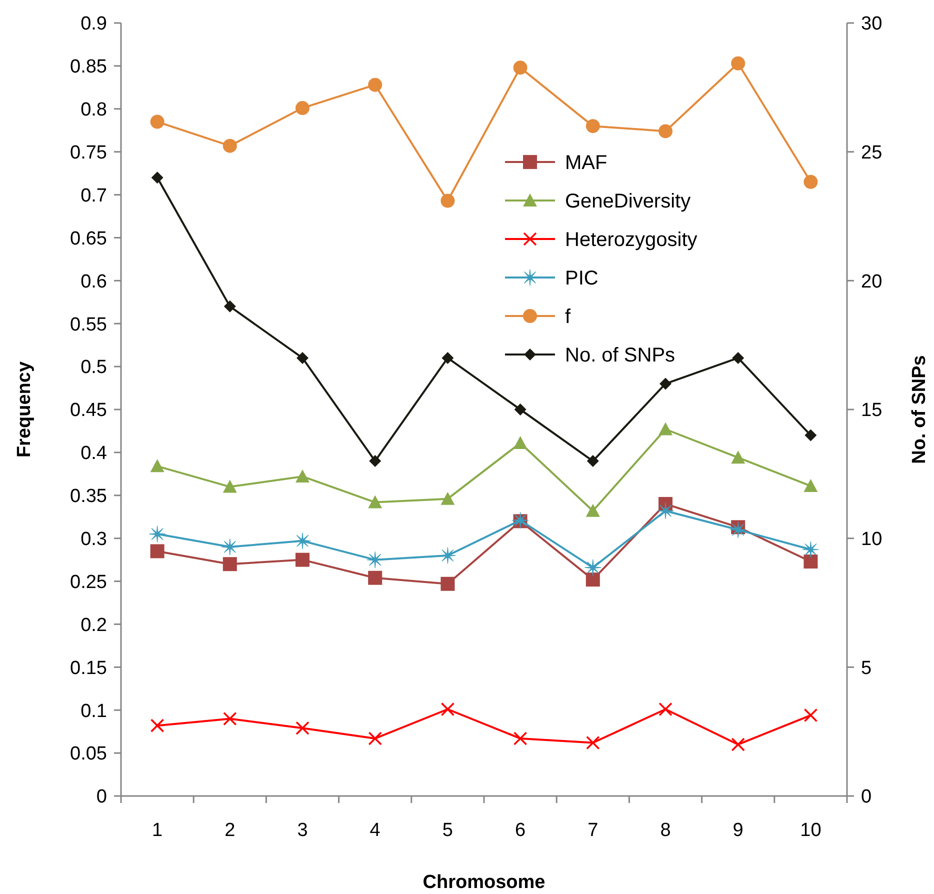  Describe the element at coordinates (568, 317) in the screenshot. I see `legend-label: f` at that location.